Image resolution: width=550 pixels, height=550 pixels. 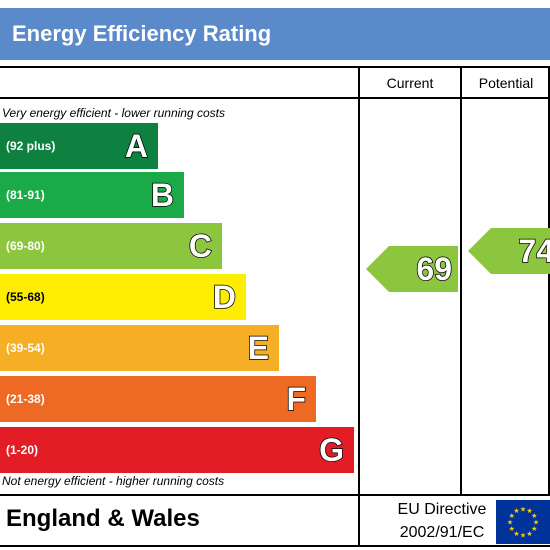 What do you see at coordinates (442, 509) in the screenshot?
I see `eu-directive-line1: EU Directive` at bounding box center [442, 509].